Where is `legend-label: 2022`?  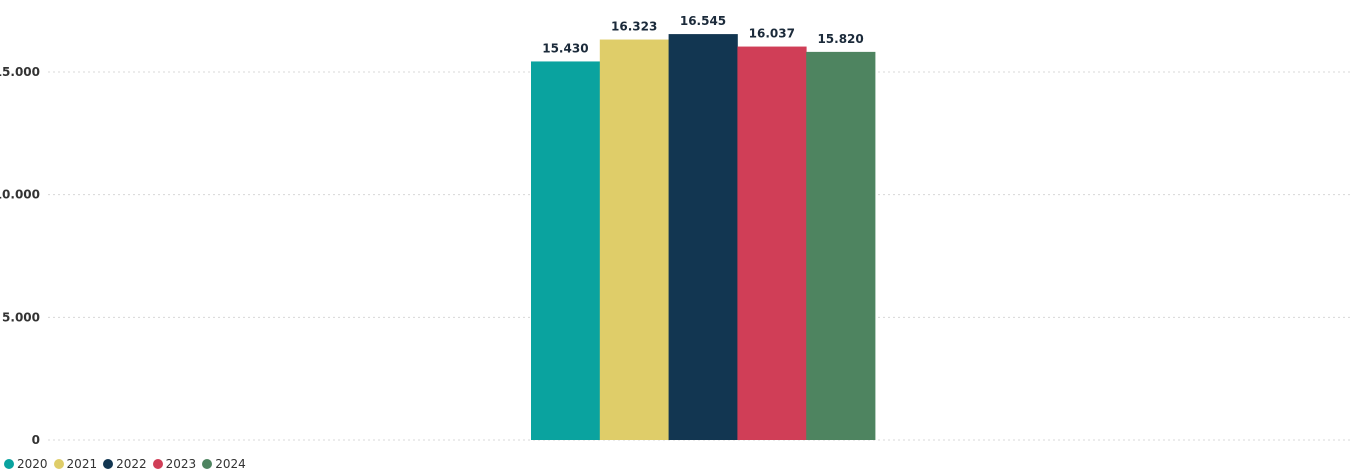 legend-label: 2022 is located at coordinates (131, 464).